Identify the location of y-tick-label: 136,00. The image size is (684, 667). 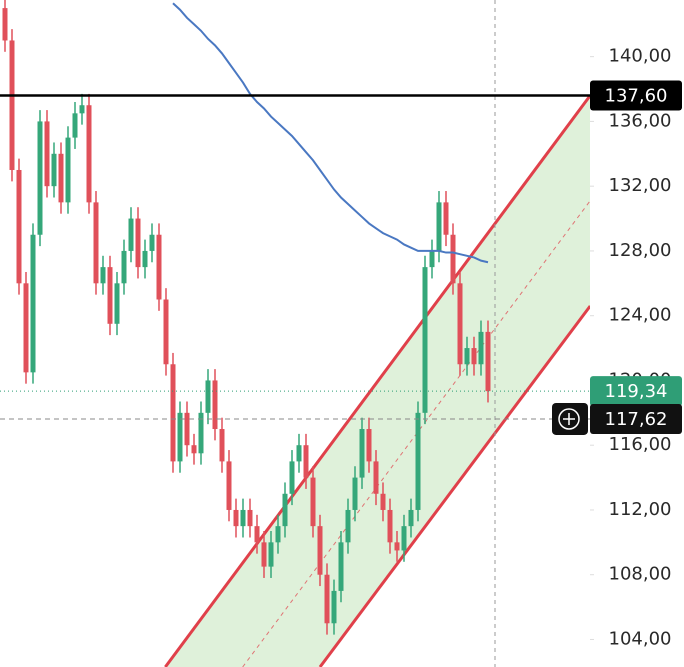
(640, 120).